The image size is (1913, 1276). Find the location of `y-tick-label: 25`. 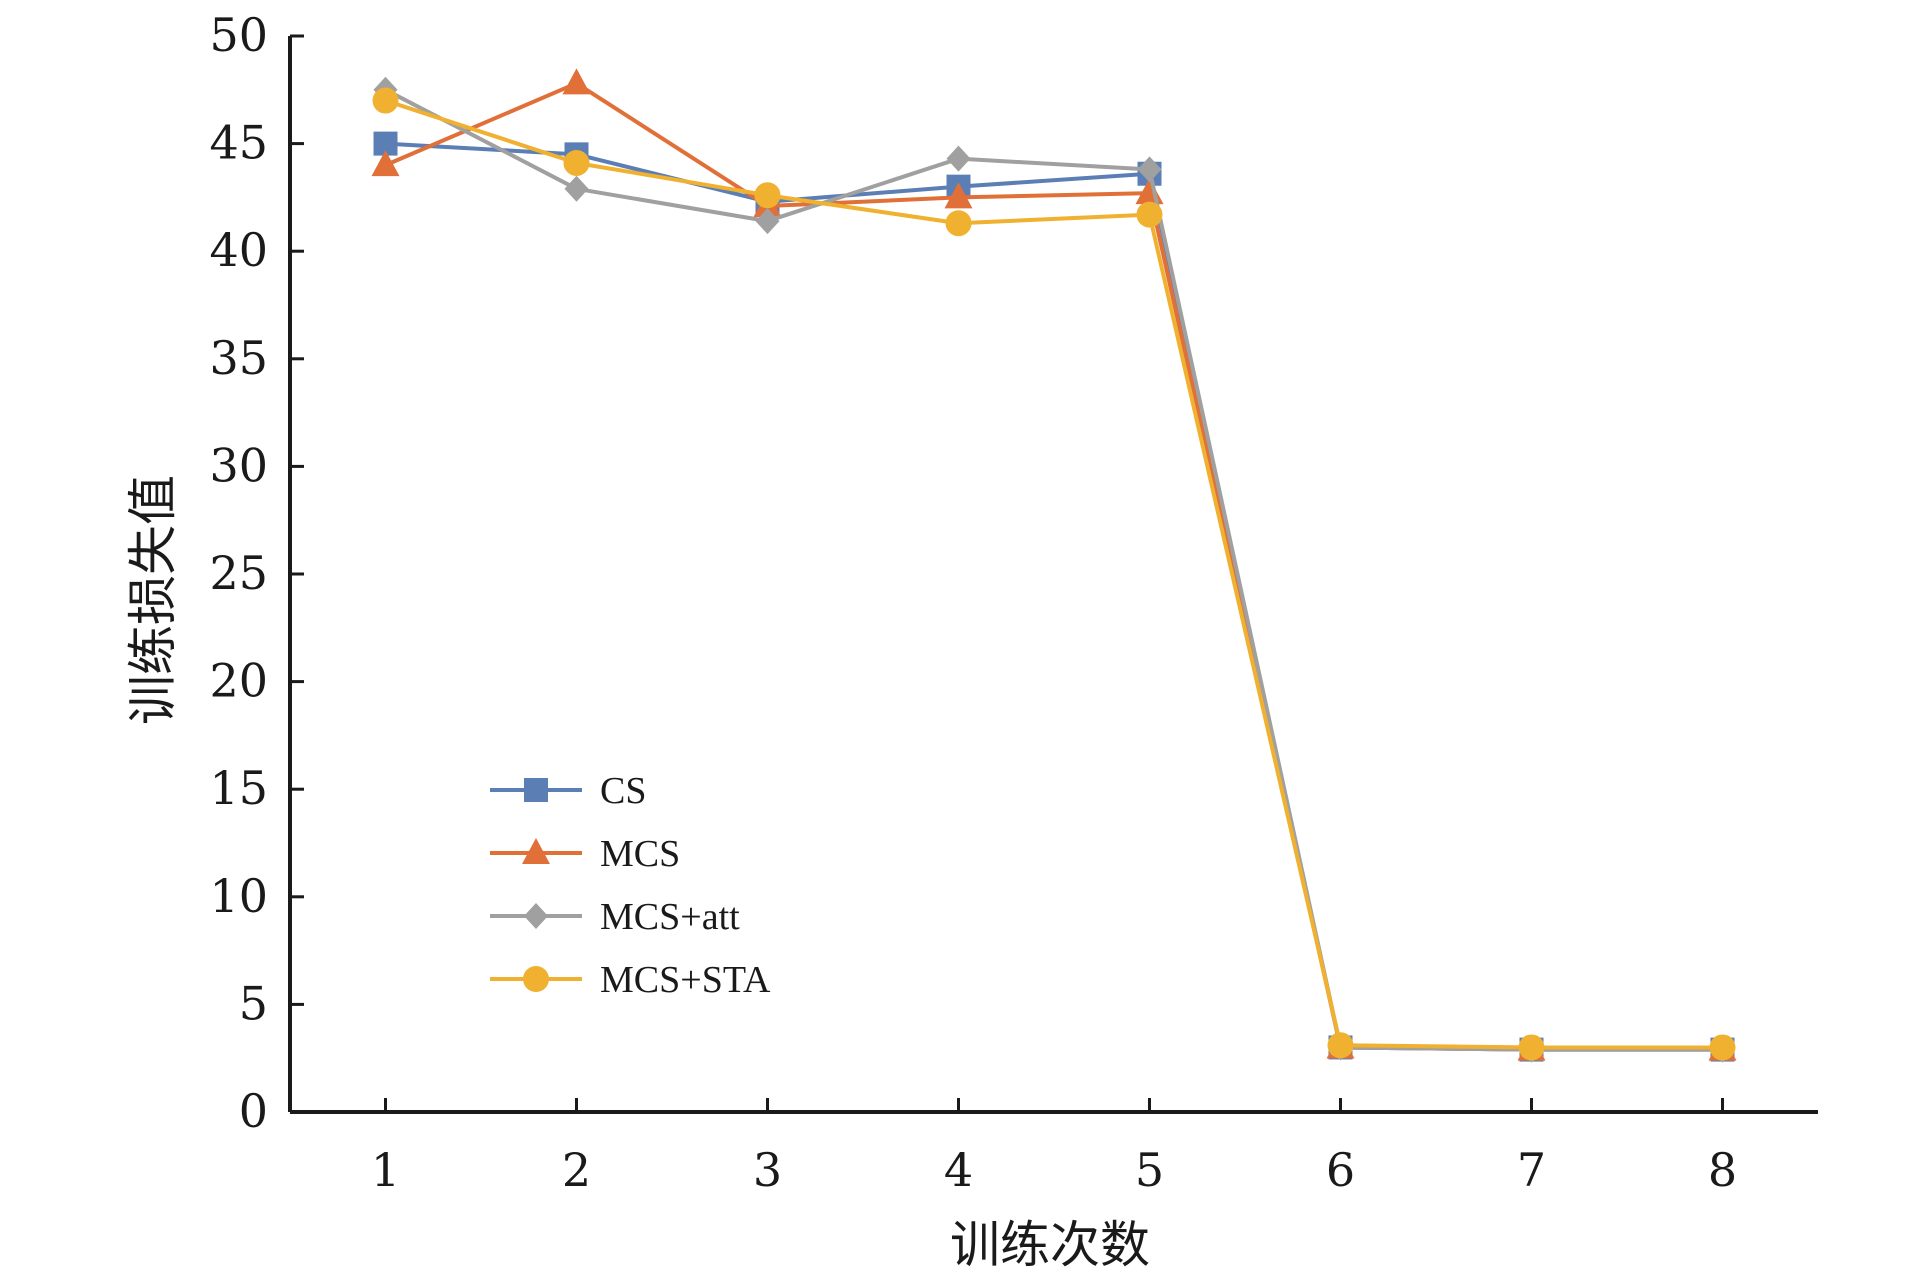

y-tick-label: 25 is located at coordinates (238, 573).